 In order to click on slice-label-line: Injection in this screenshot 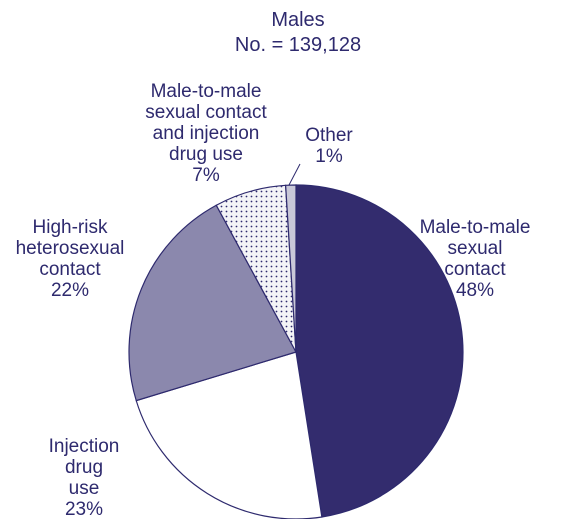, I will do `click(84, 446)`.